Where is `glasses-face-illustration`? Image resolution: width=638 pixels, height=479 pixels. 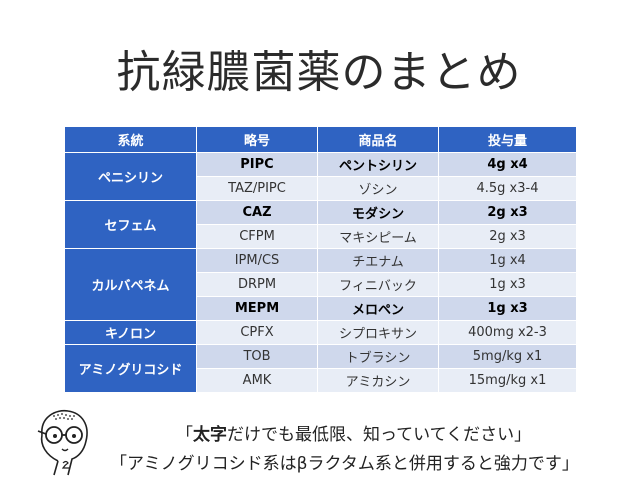
glasses-face-illustration is located at coordinates (62, 442).